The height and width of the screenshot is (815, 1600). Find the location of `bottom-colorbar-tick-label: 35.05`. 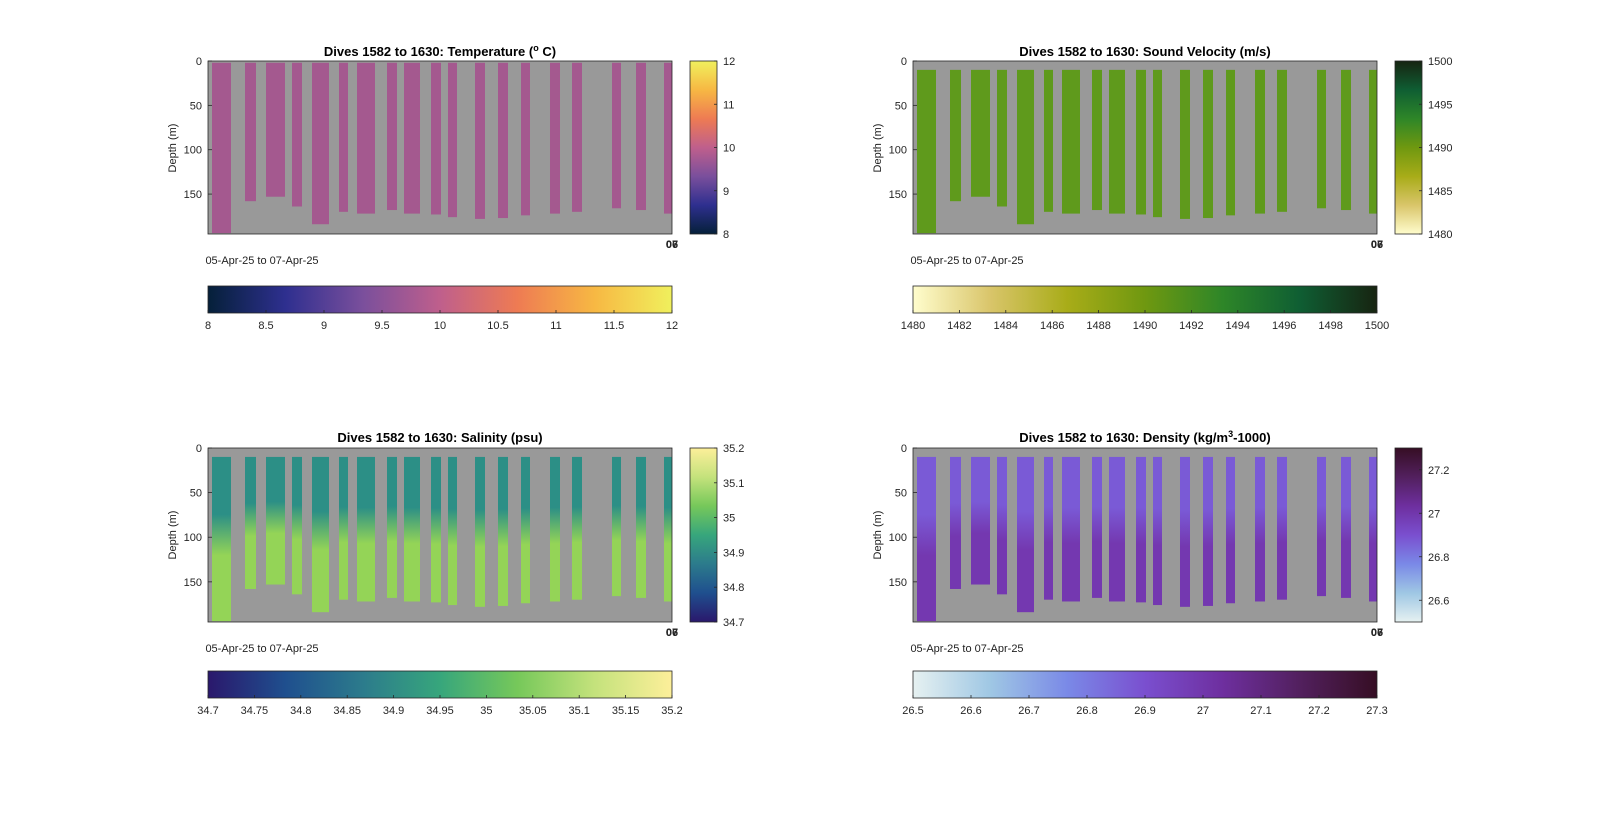

bottom-colorbar-tick-label: 35.05 is located at coordinates (533, 711).